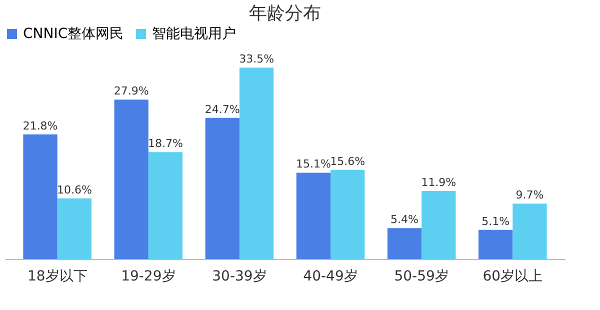  Describe the element at coordinates (131, 91) in the screenshot. I see `data-label: 27.9%` at that location.